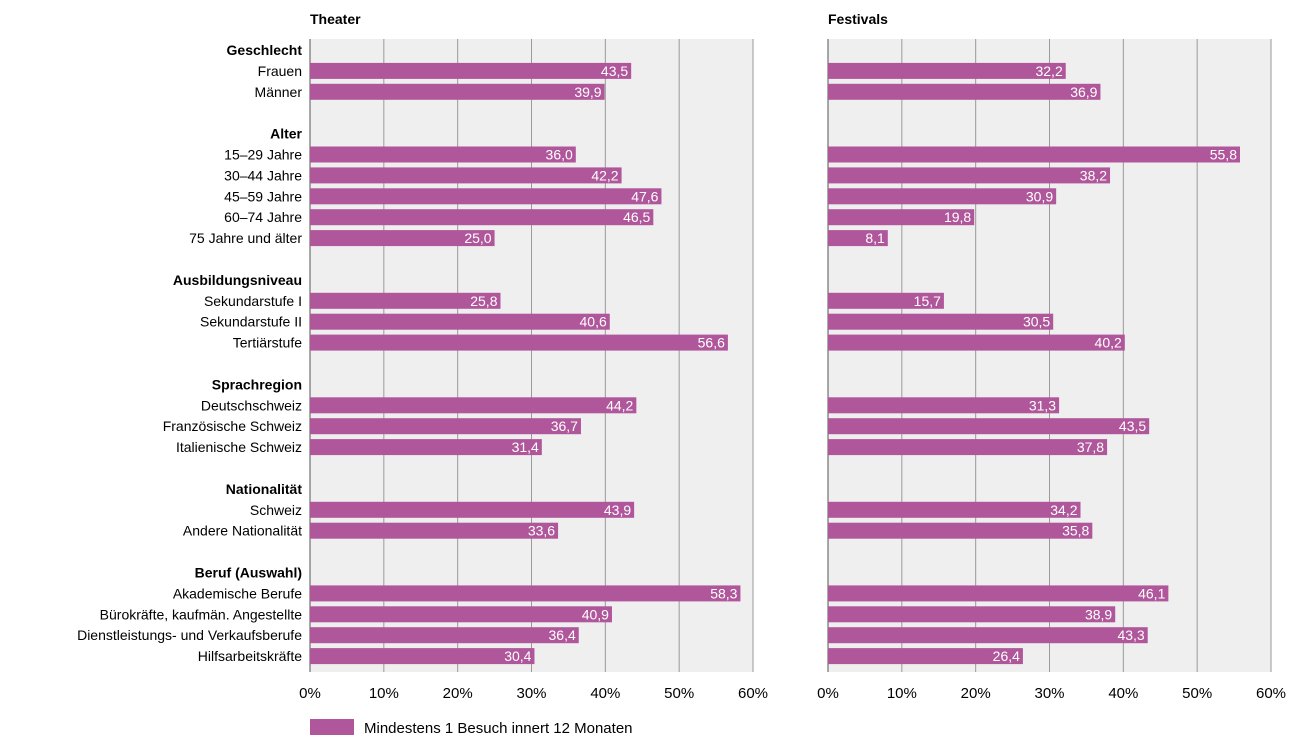  I want to click on value-label: 30,9, so click(1039, 196).